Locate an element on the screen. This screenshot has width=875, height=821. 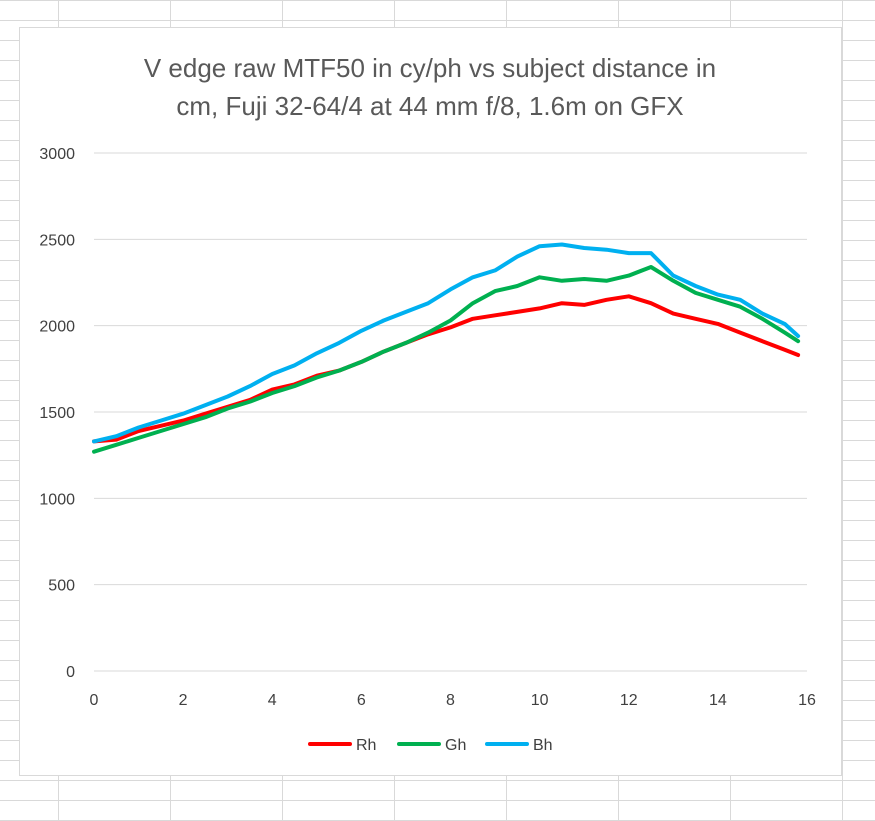
y-axis: 0 500 1000 1500 2000 2500 3000 is located at coordinates (57, 413).